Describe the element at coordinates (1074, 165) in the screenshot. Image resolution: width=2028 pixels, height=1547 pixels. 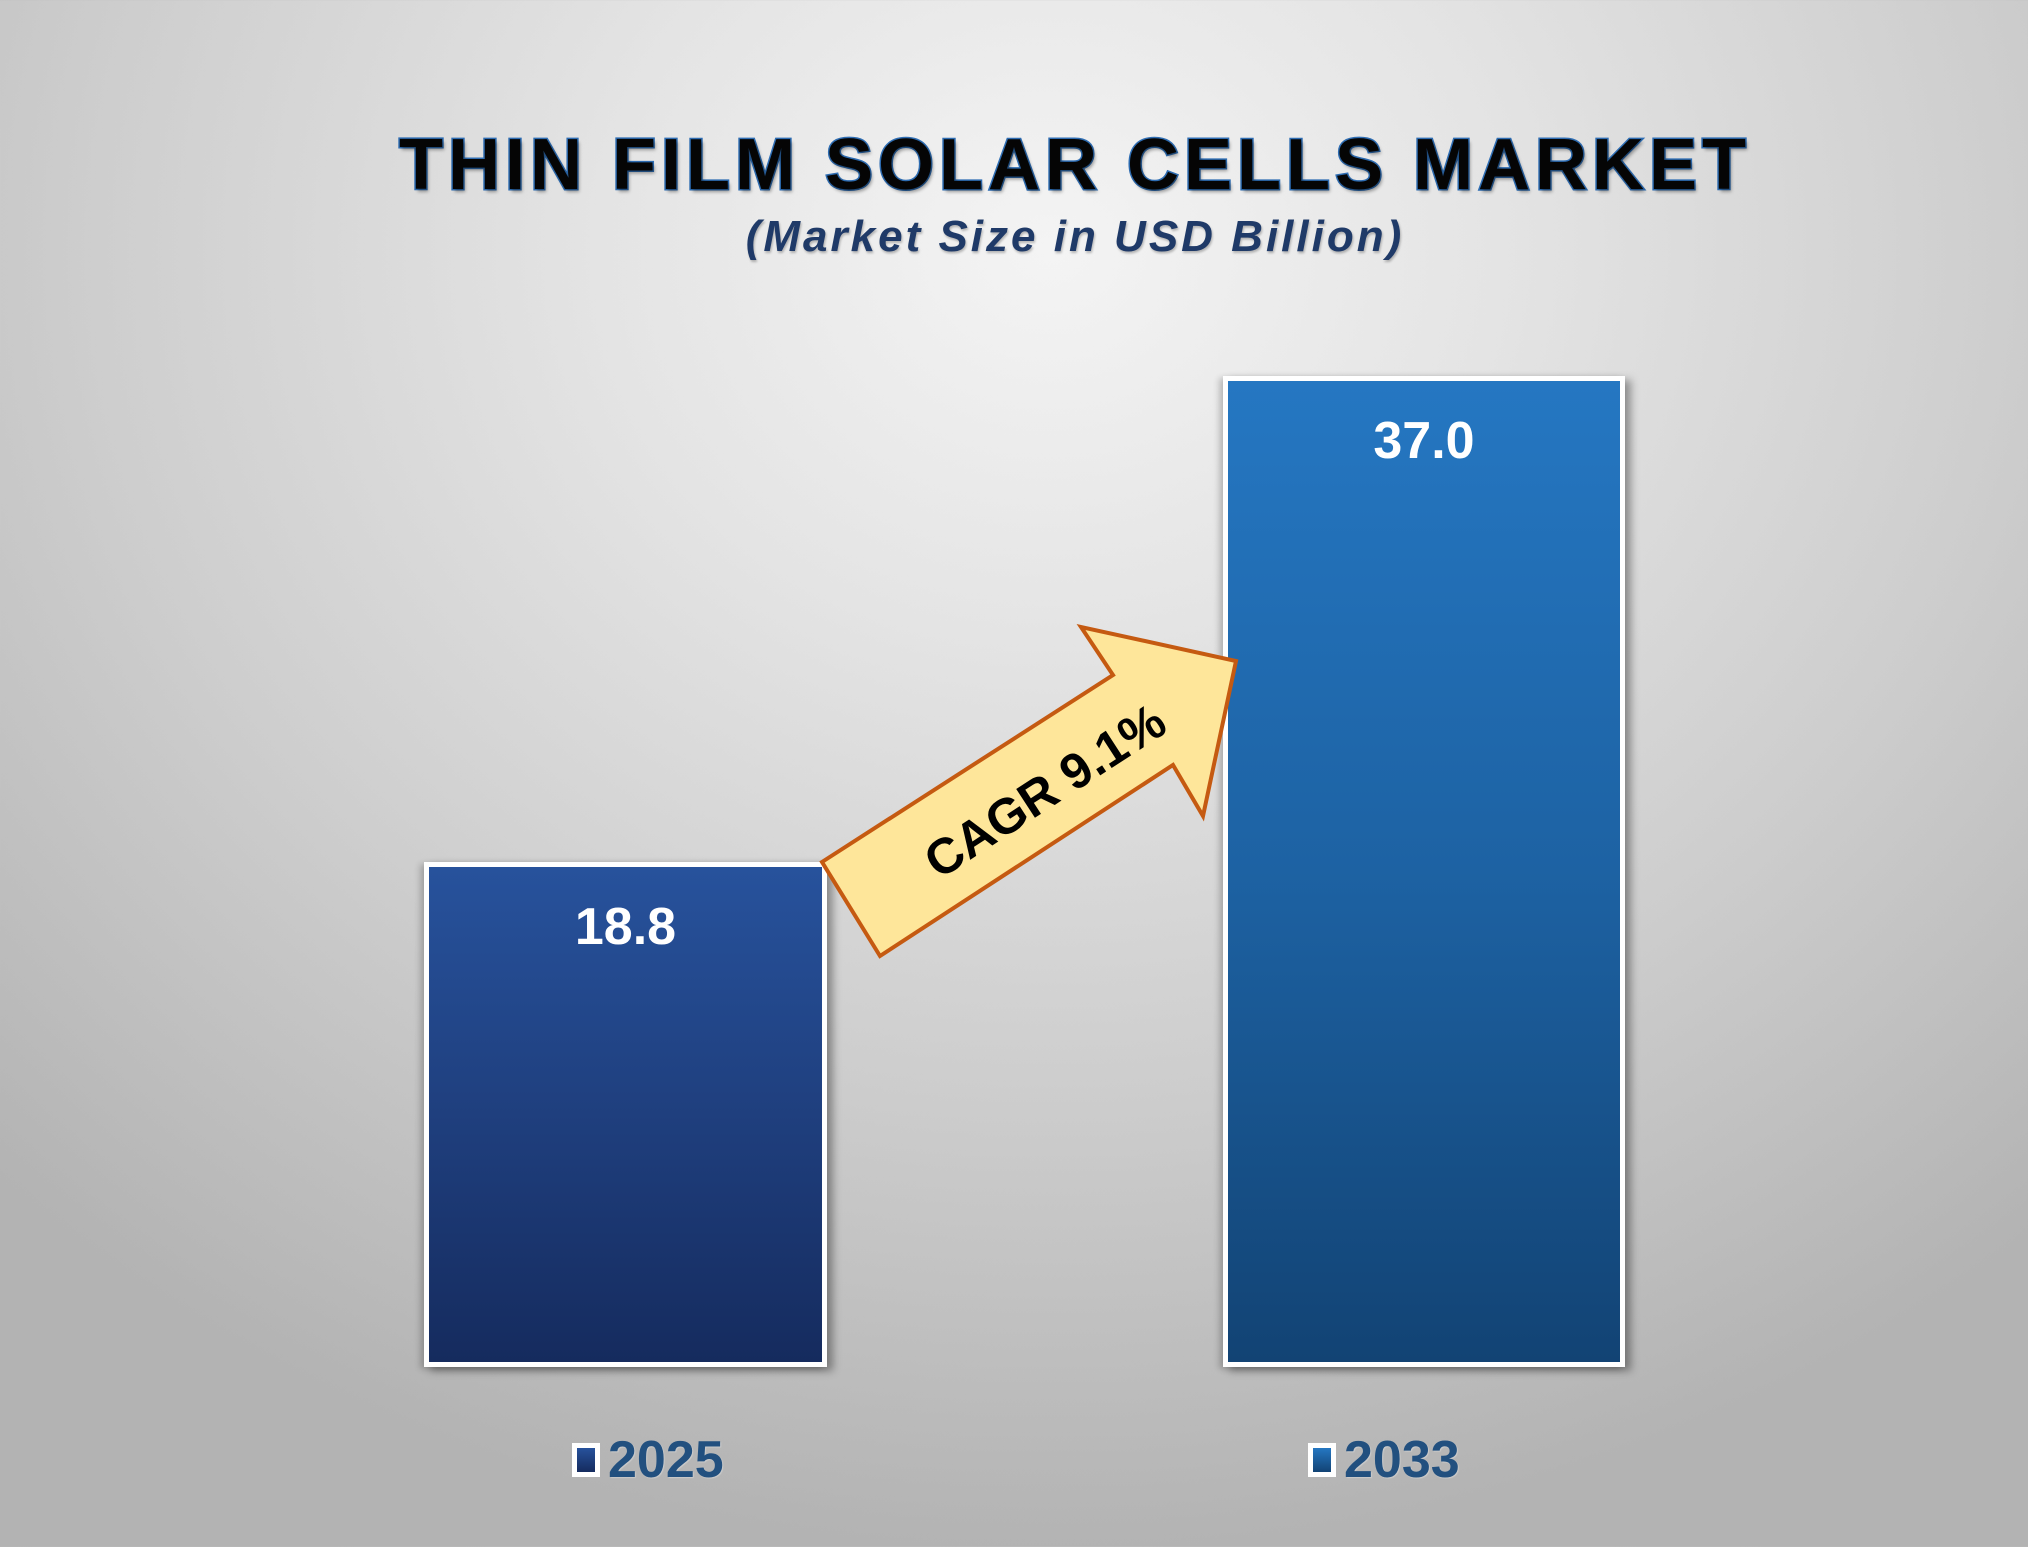
I see `chart-title: THIN FILM SOLAR CELLS MARKET` at that location.